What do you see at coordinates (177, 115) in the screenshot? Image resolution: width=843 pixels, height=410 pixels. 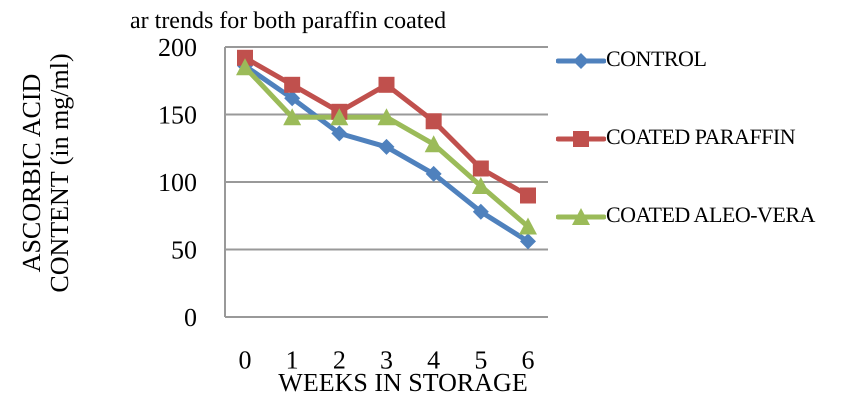 I see `y-tick-label: 150` at bounding box center [177, 115].